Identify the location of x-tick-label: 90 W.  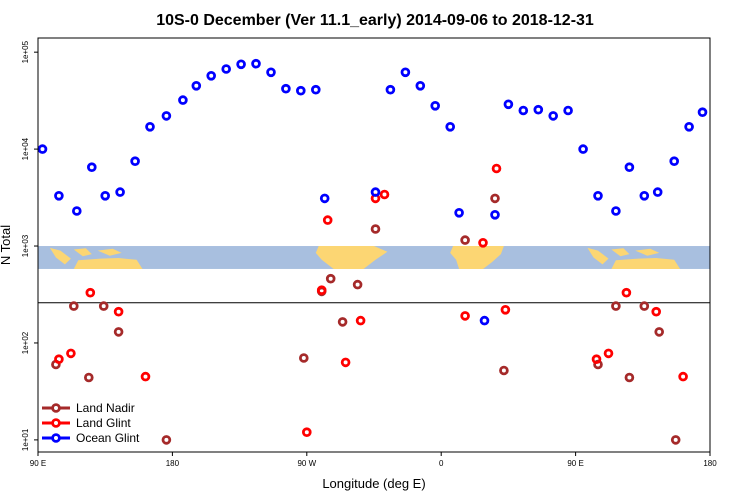
(306, 463).